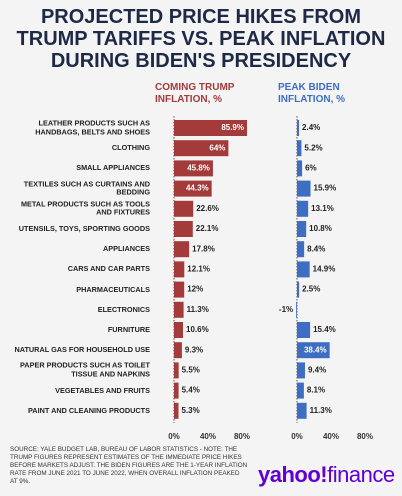  I want to click on logo: yahoo!finance, so click(326, 475).